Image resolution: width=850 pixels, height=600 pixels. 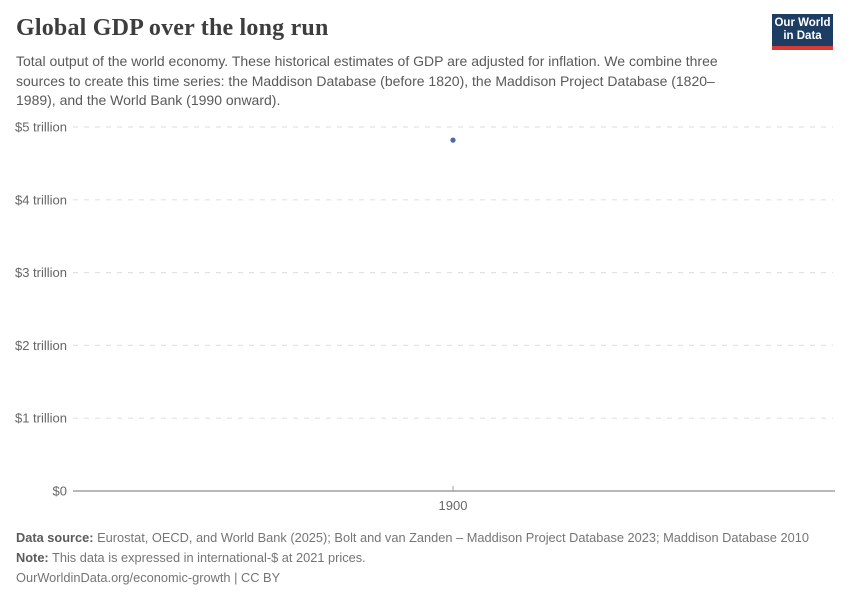 I want to click on data-point, so click(x=453, y=140).